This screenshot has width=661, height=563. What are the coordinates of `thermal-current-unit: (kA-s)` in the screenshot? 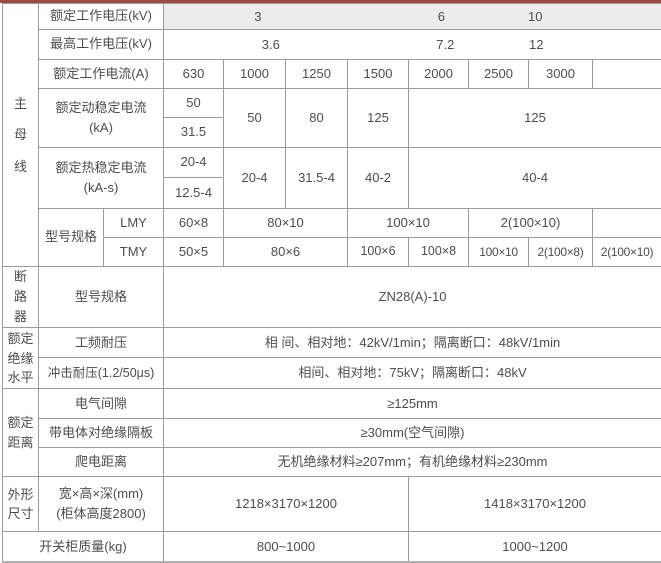 It's located at (101, 188).